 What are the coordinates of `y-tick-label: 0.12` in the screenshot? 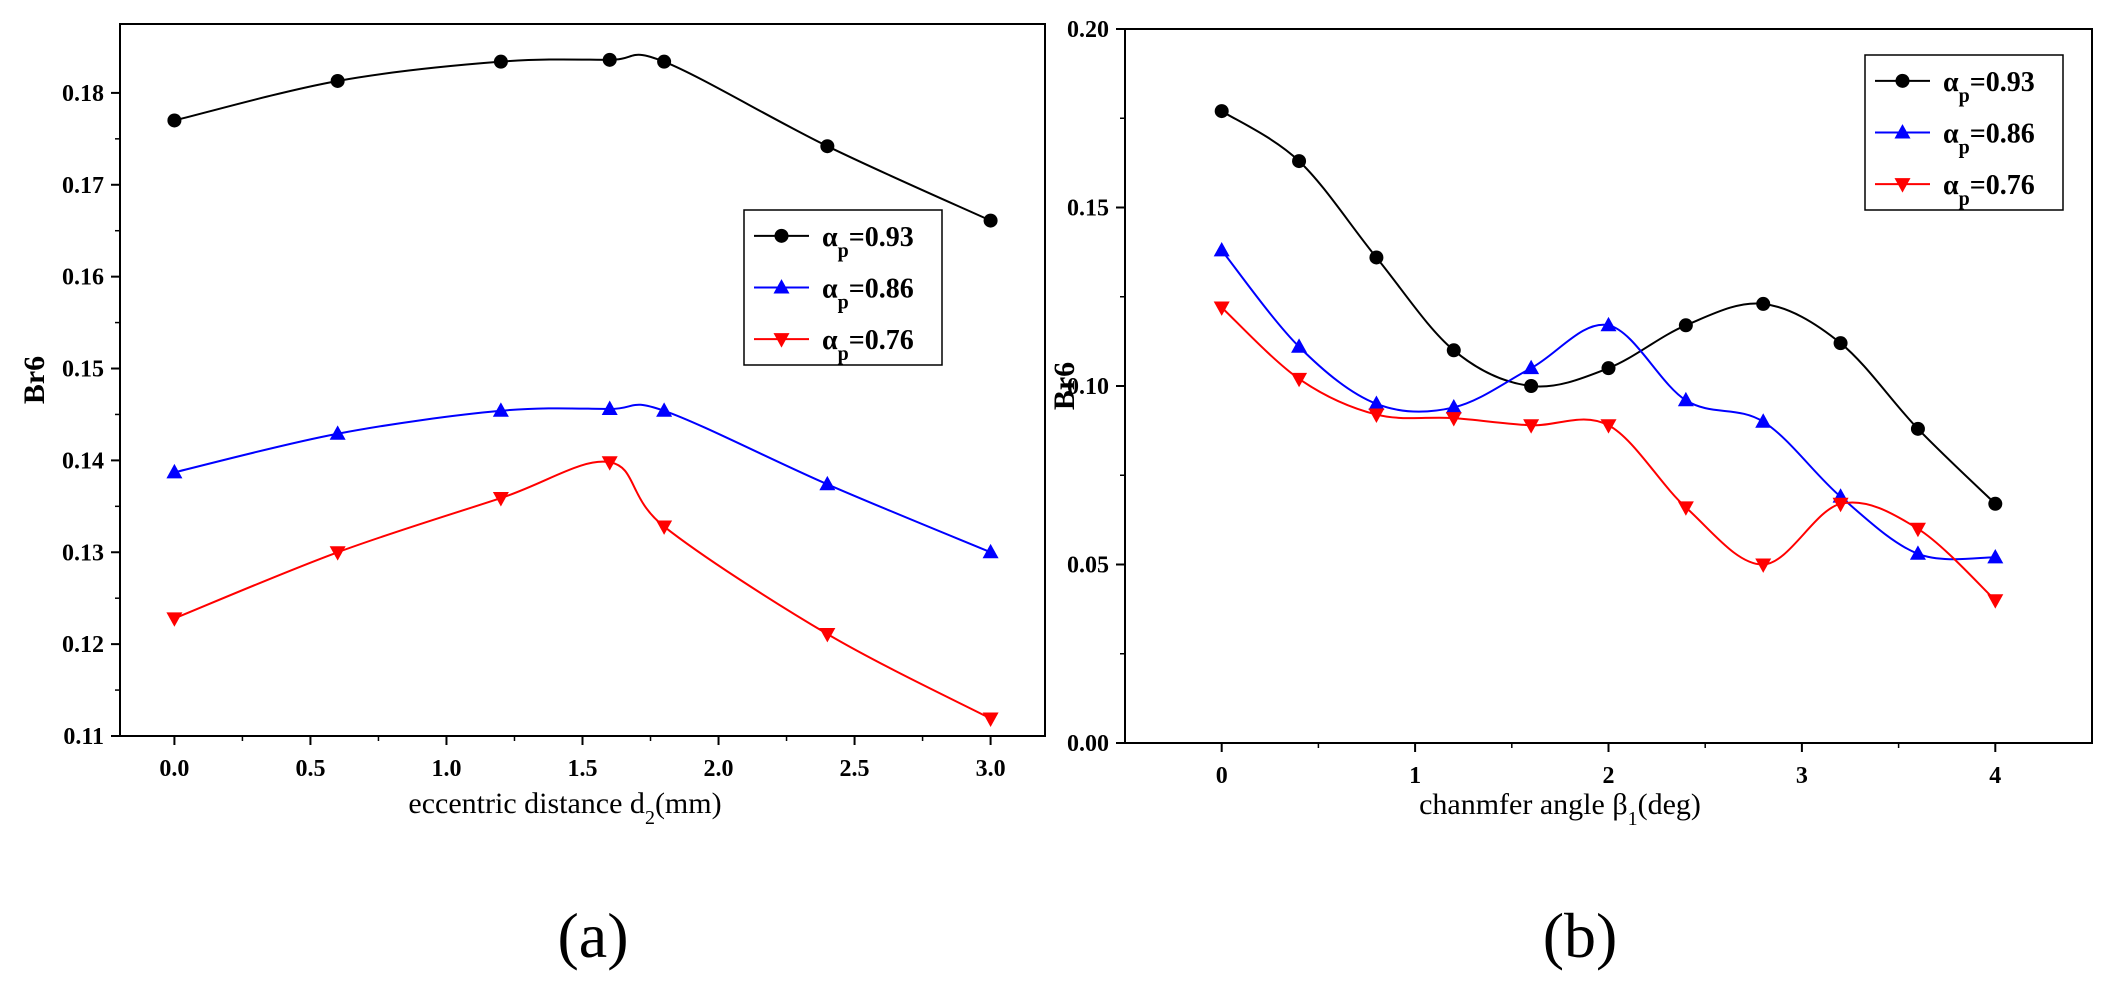 It's located at (83, 645).